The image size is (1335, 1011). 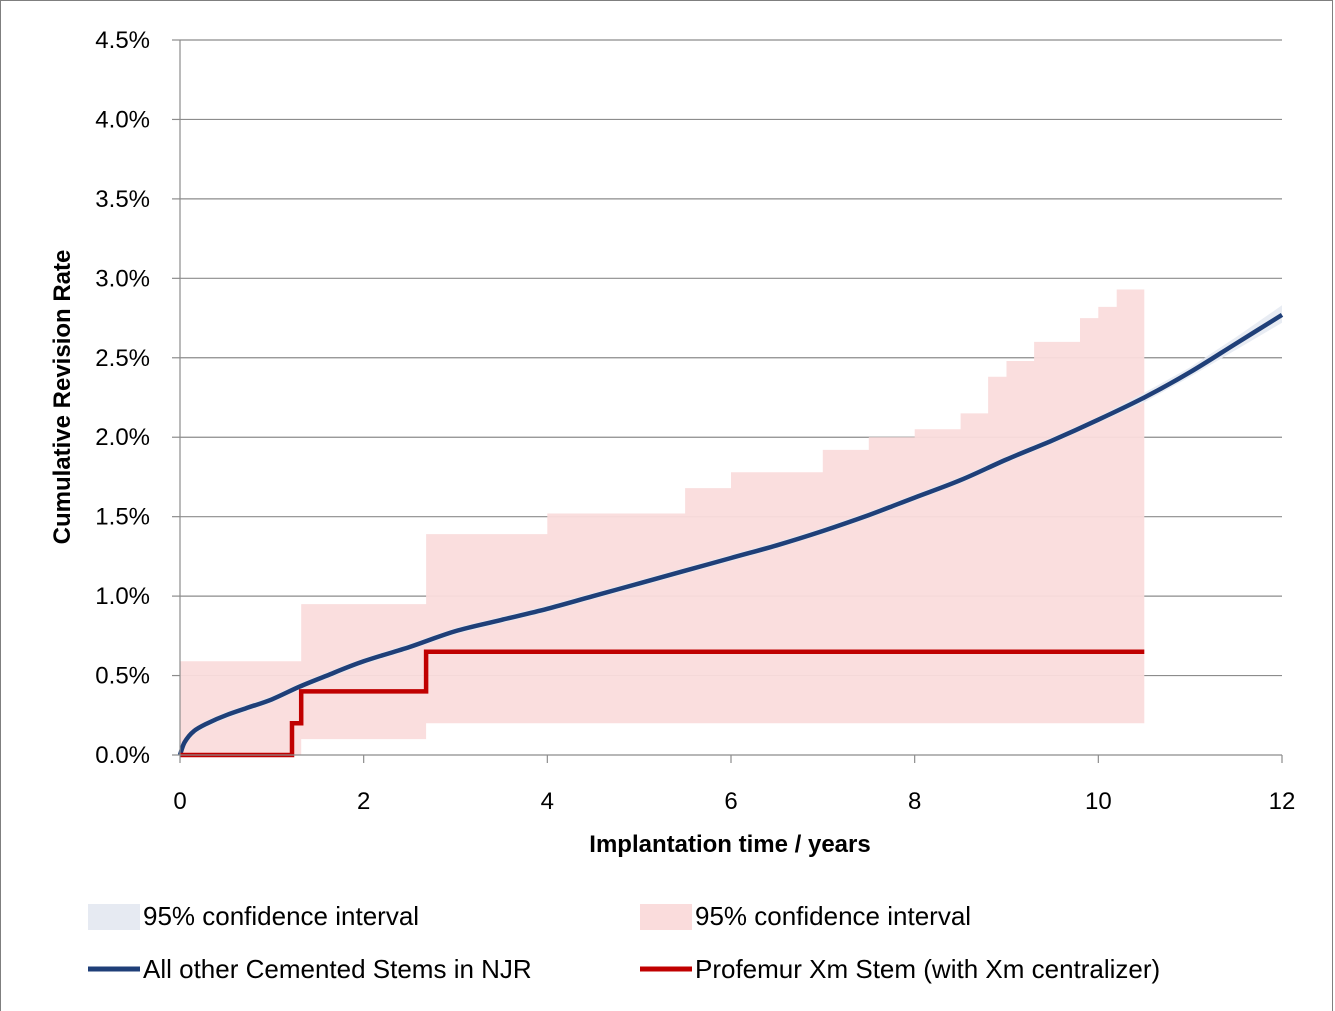 What do you see at coordinates (122, 755) in the screenshot?
I see `y-tick-label: 0.0%` at bounding box center [122, 755].